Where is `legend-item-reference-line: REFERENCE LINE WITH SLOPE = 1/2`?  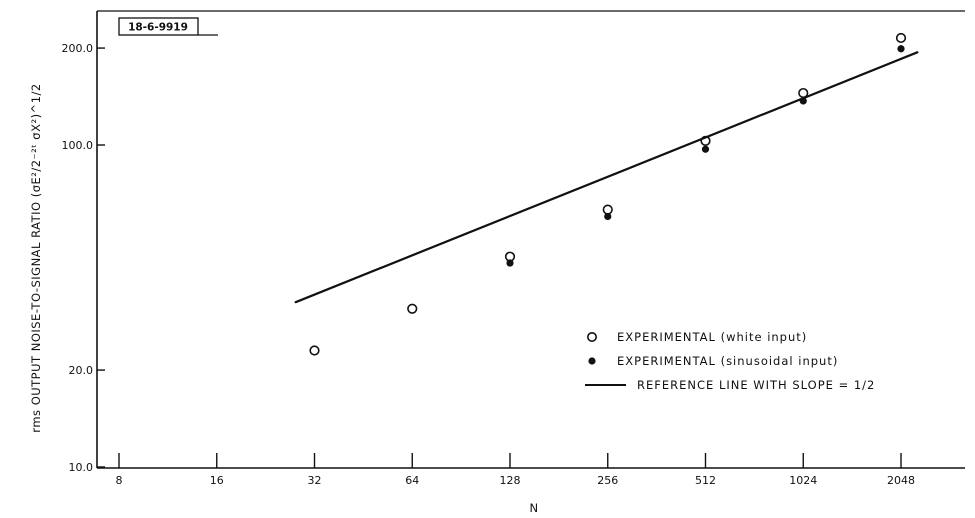
legend-item-reference-line: REFERENCE LINE WITH SLOPE = 1/2 is located at coordinates (730, 385).